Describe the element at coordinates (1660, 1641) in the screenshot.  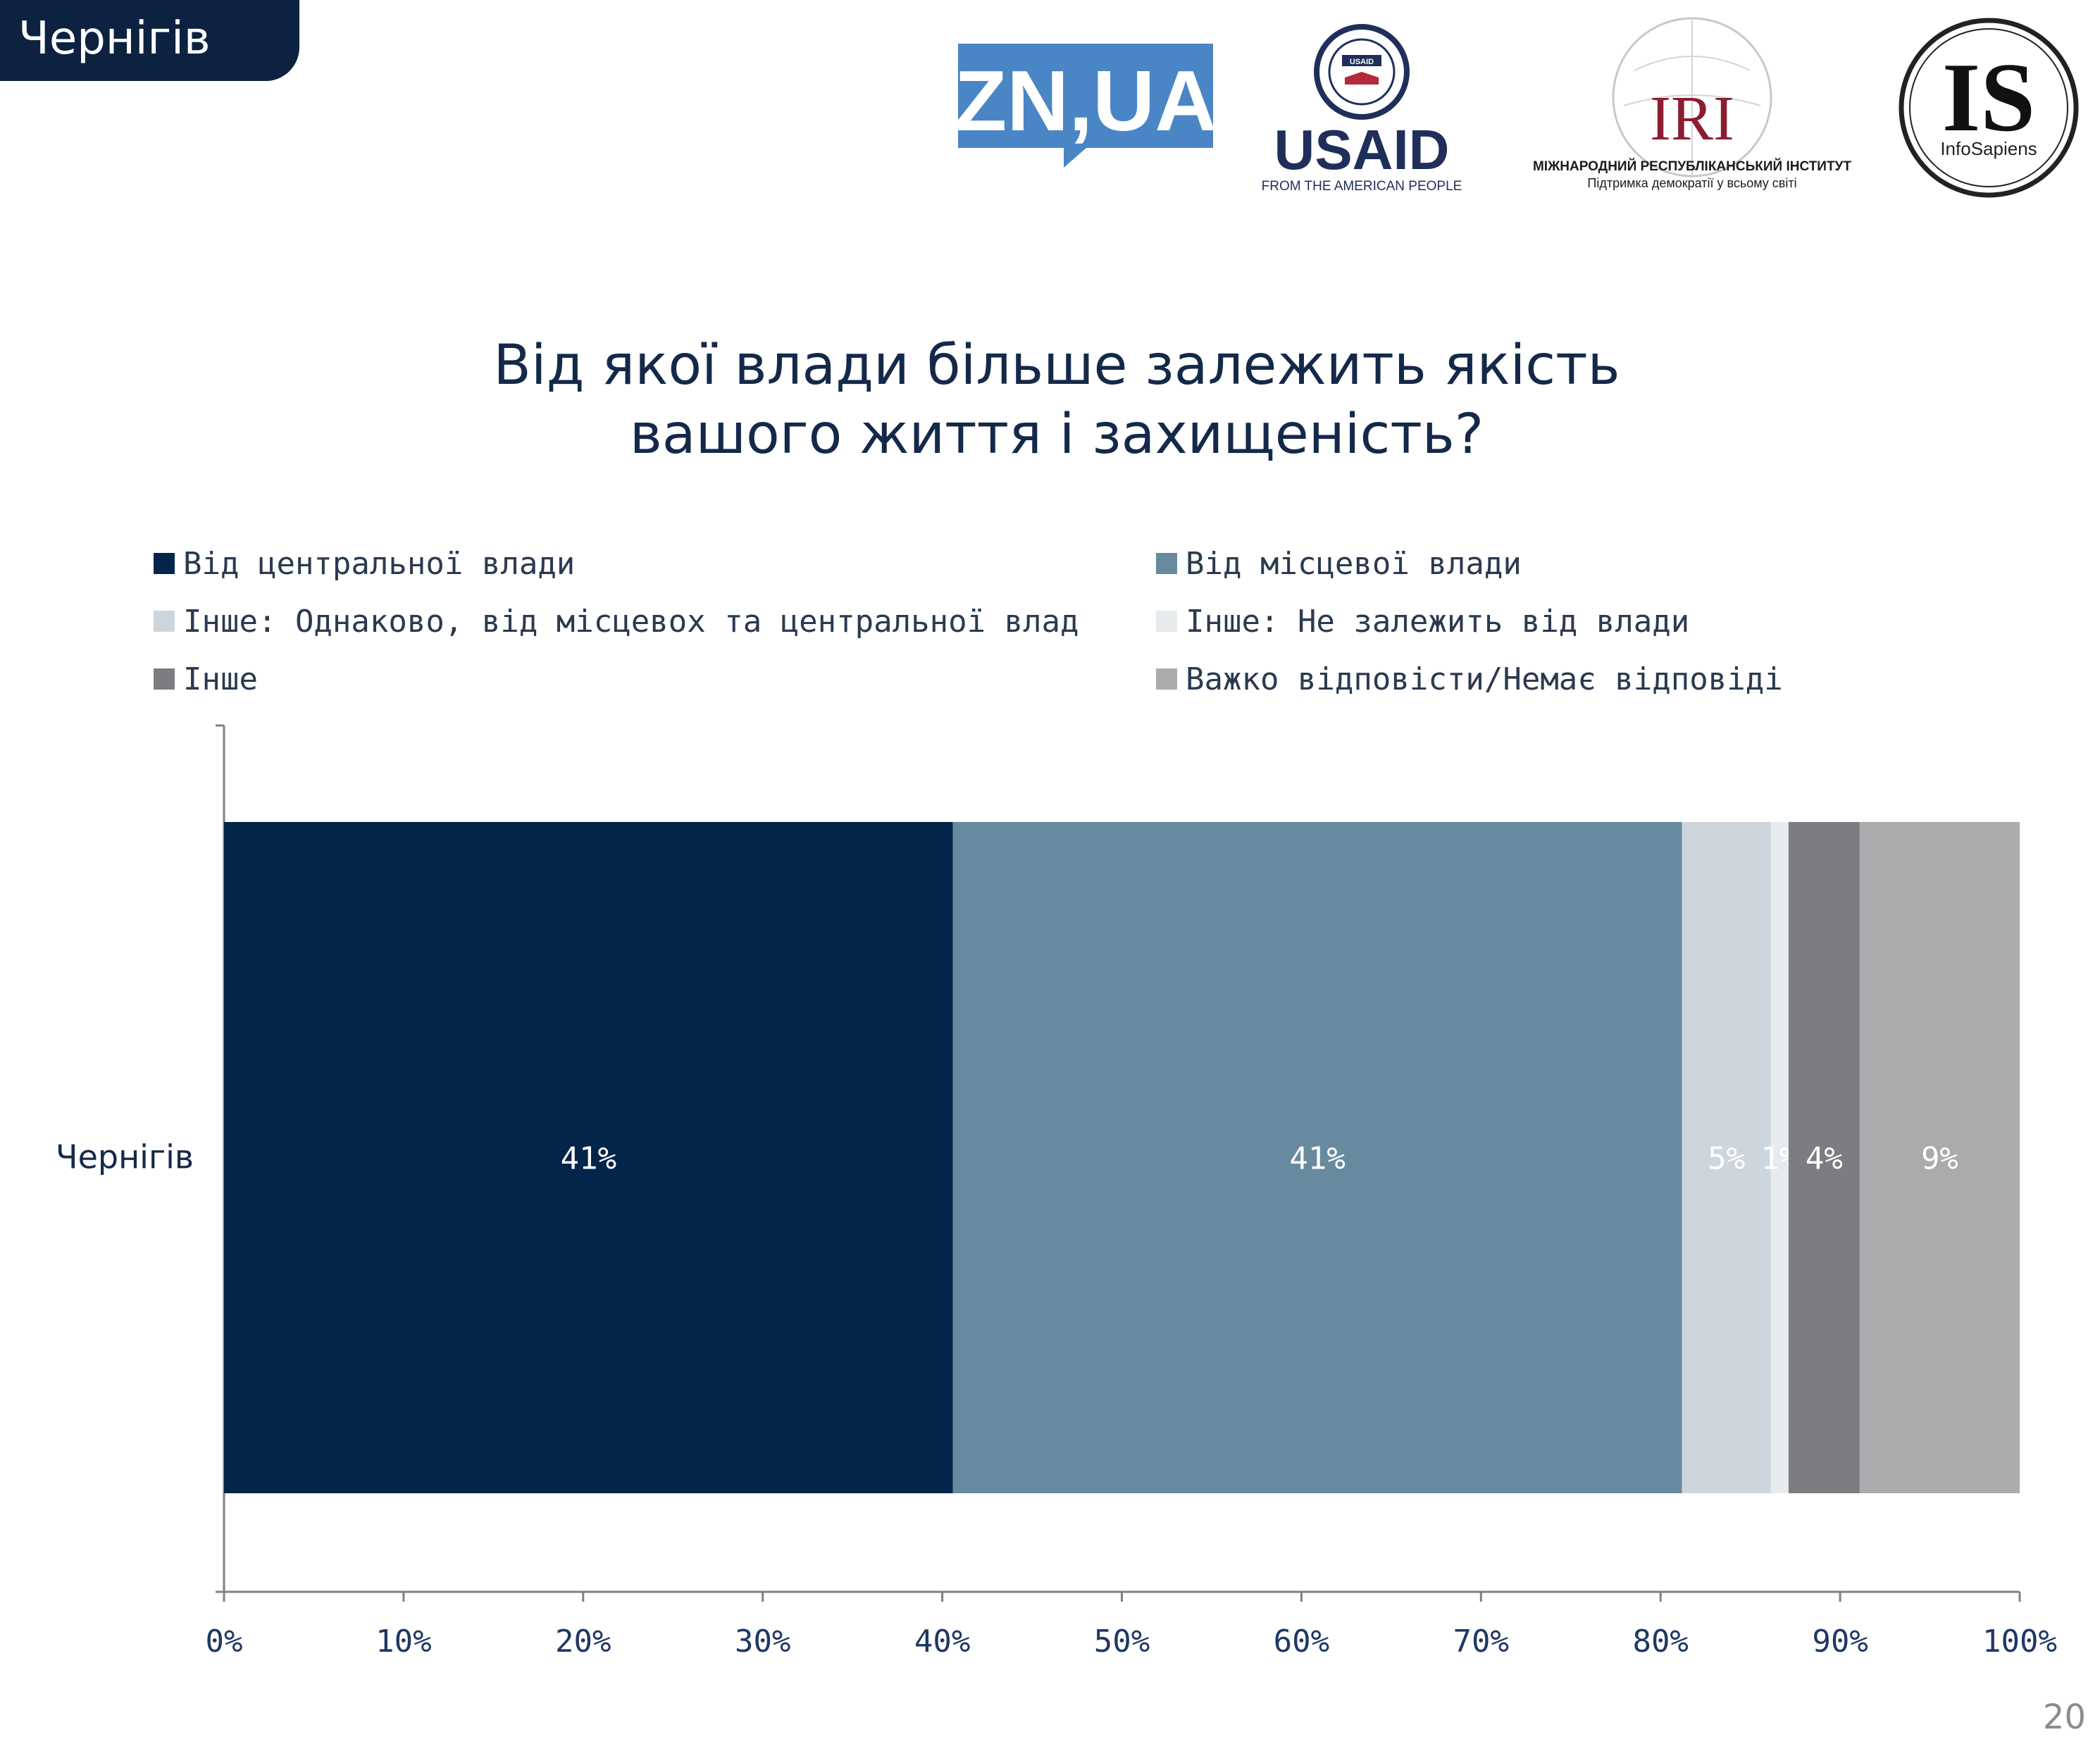
I see `x-tick-label: 80%` at that location.